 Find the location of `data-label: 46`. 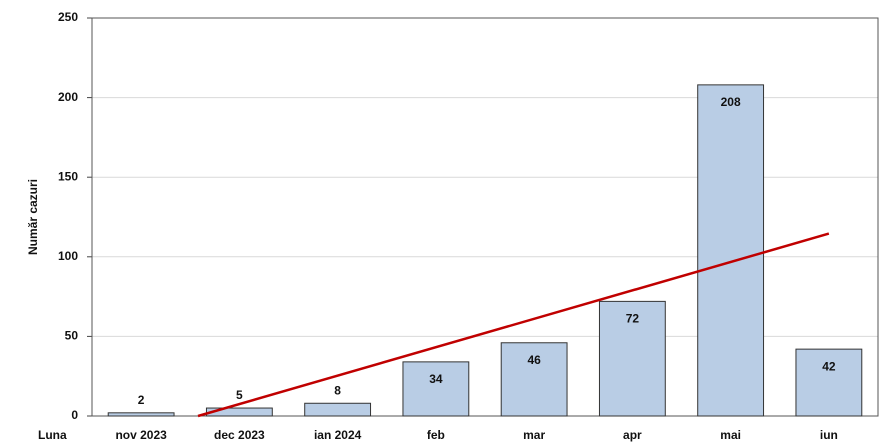

data-label: 46 is located at coordinates (534, 360).